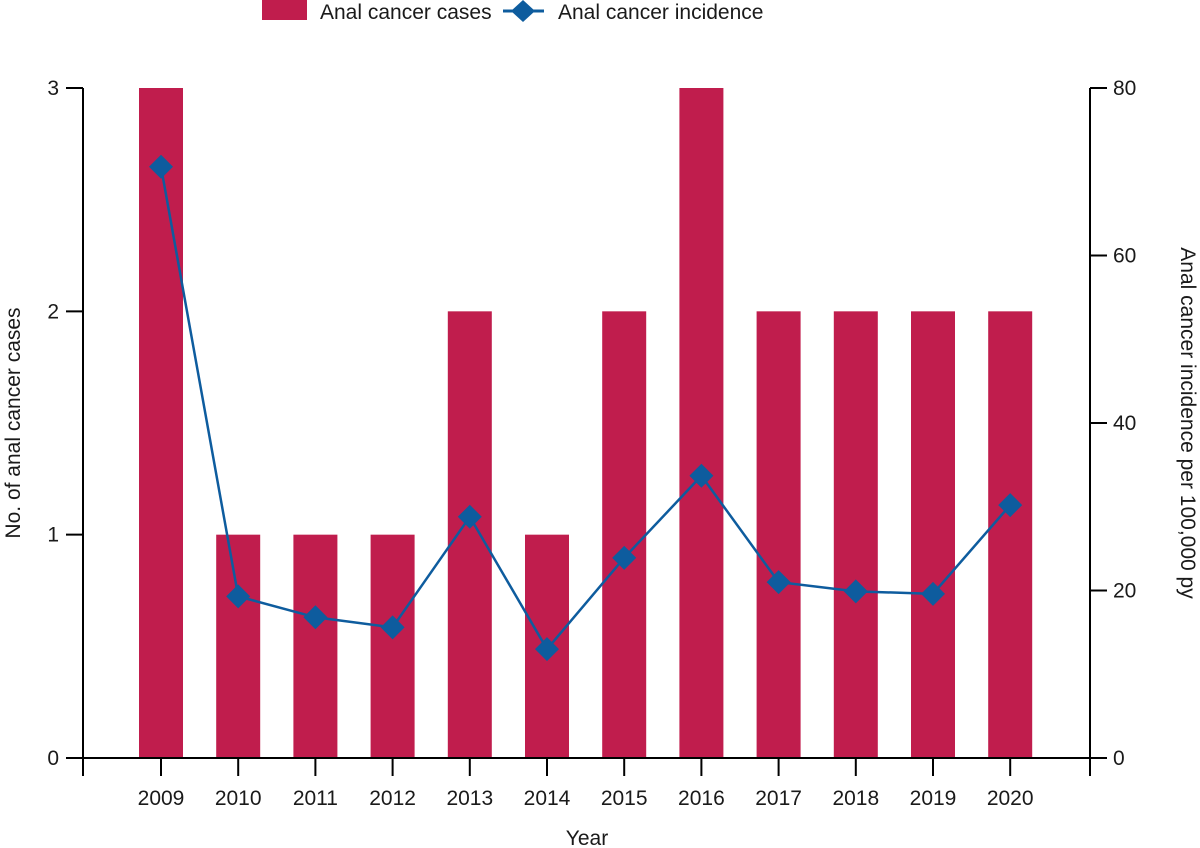  What do you see at coordinates (1187, 423) in the screenshot?
I see `y2-axis-title: Anal cancer incidence per 100,000 py` at bounding box center [1187, 423].